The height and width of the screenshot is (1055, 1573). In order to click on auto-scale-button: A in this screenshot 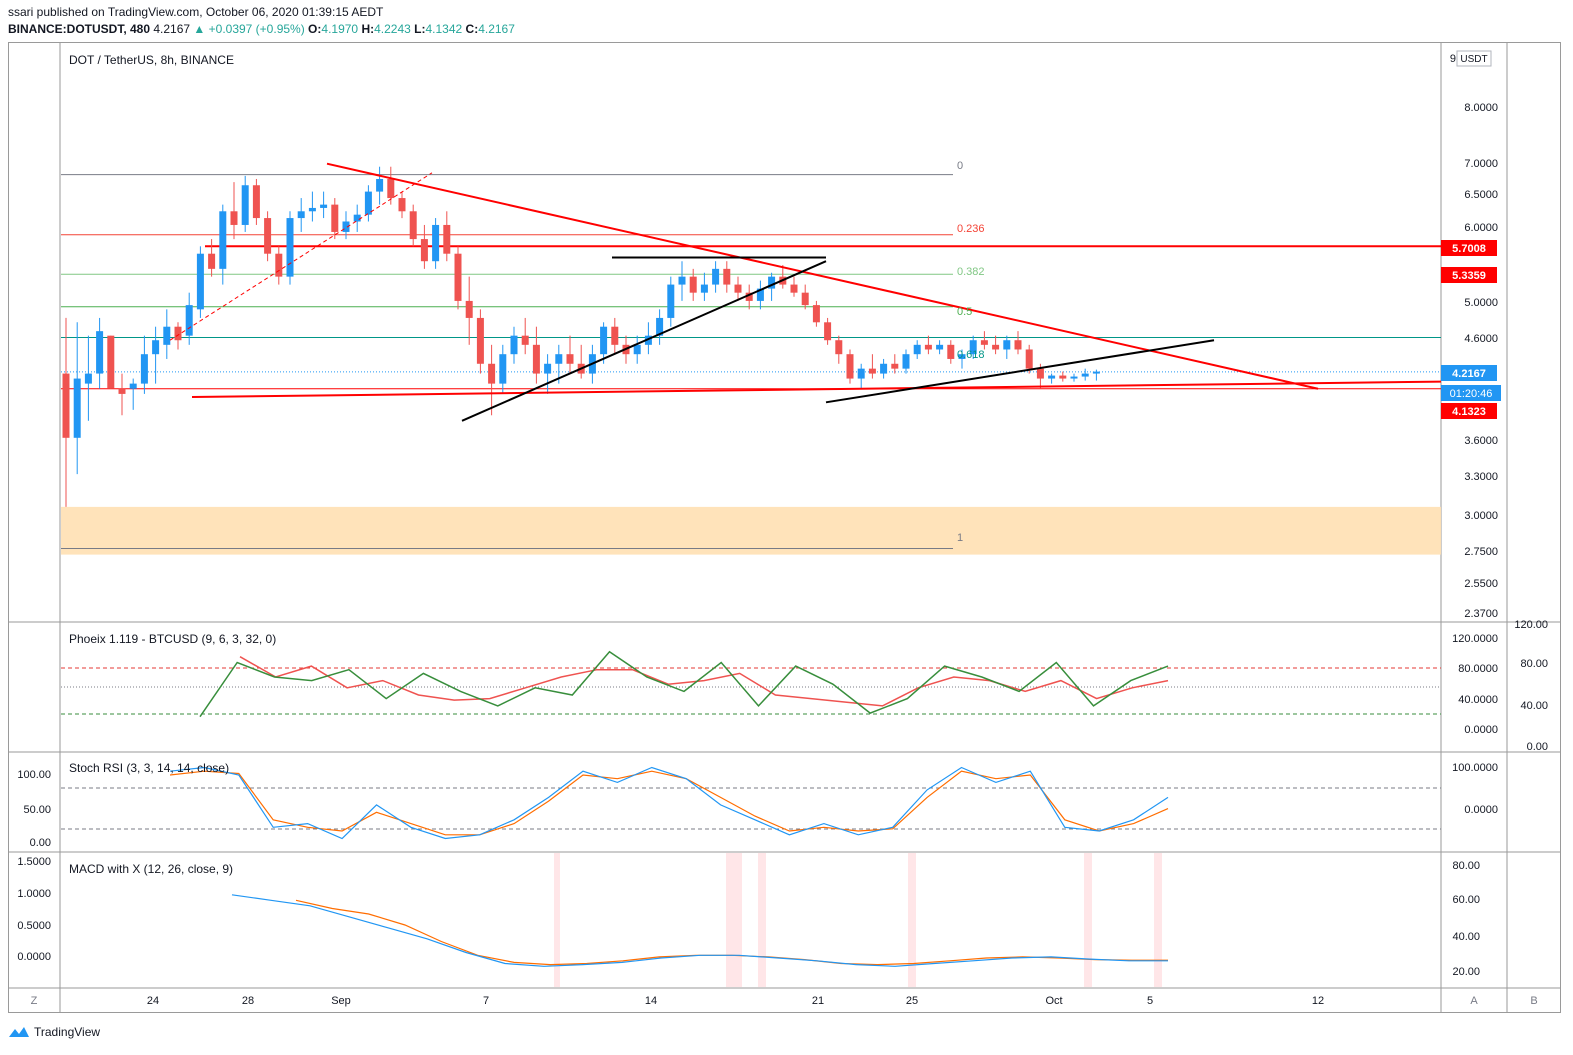, I will do `click(1474, 1001)`.